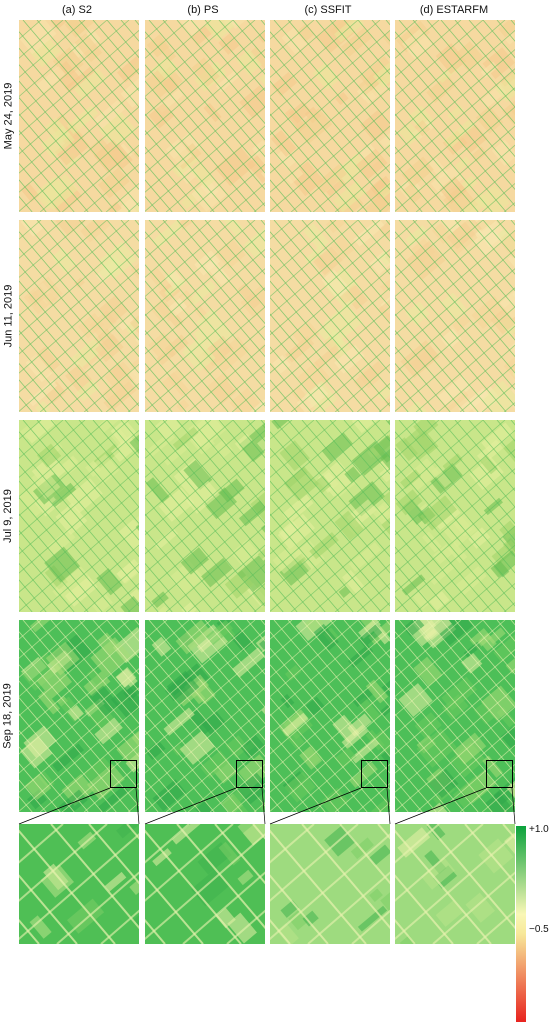 This screenshot has height=1022, width=550. I want to click on row-label-may24: May 24, 2019, so click(8, 116).